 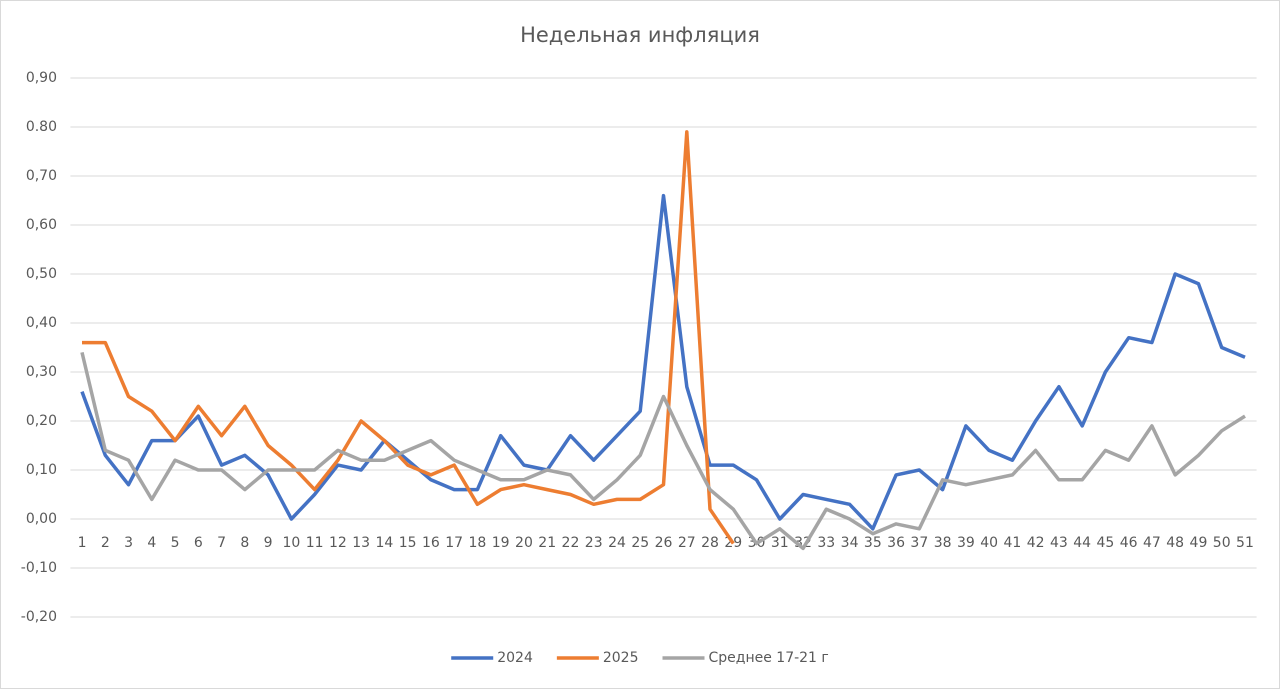 I want to click on x-tick-label: 11, so click(x=315, y=543).